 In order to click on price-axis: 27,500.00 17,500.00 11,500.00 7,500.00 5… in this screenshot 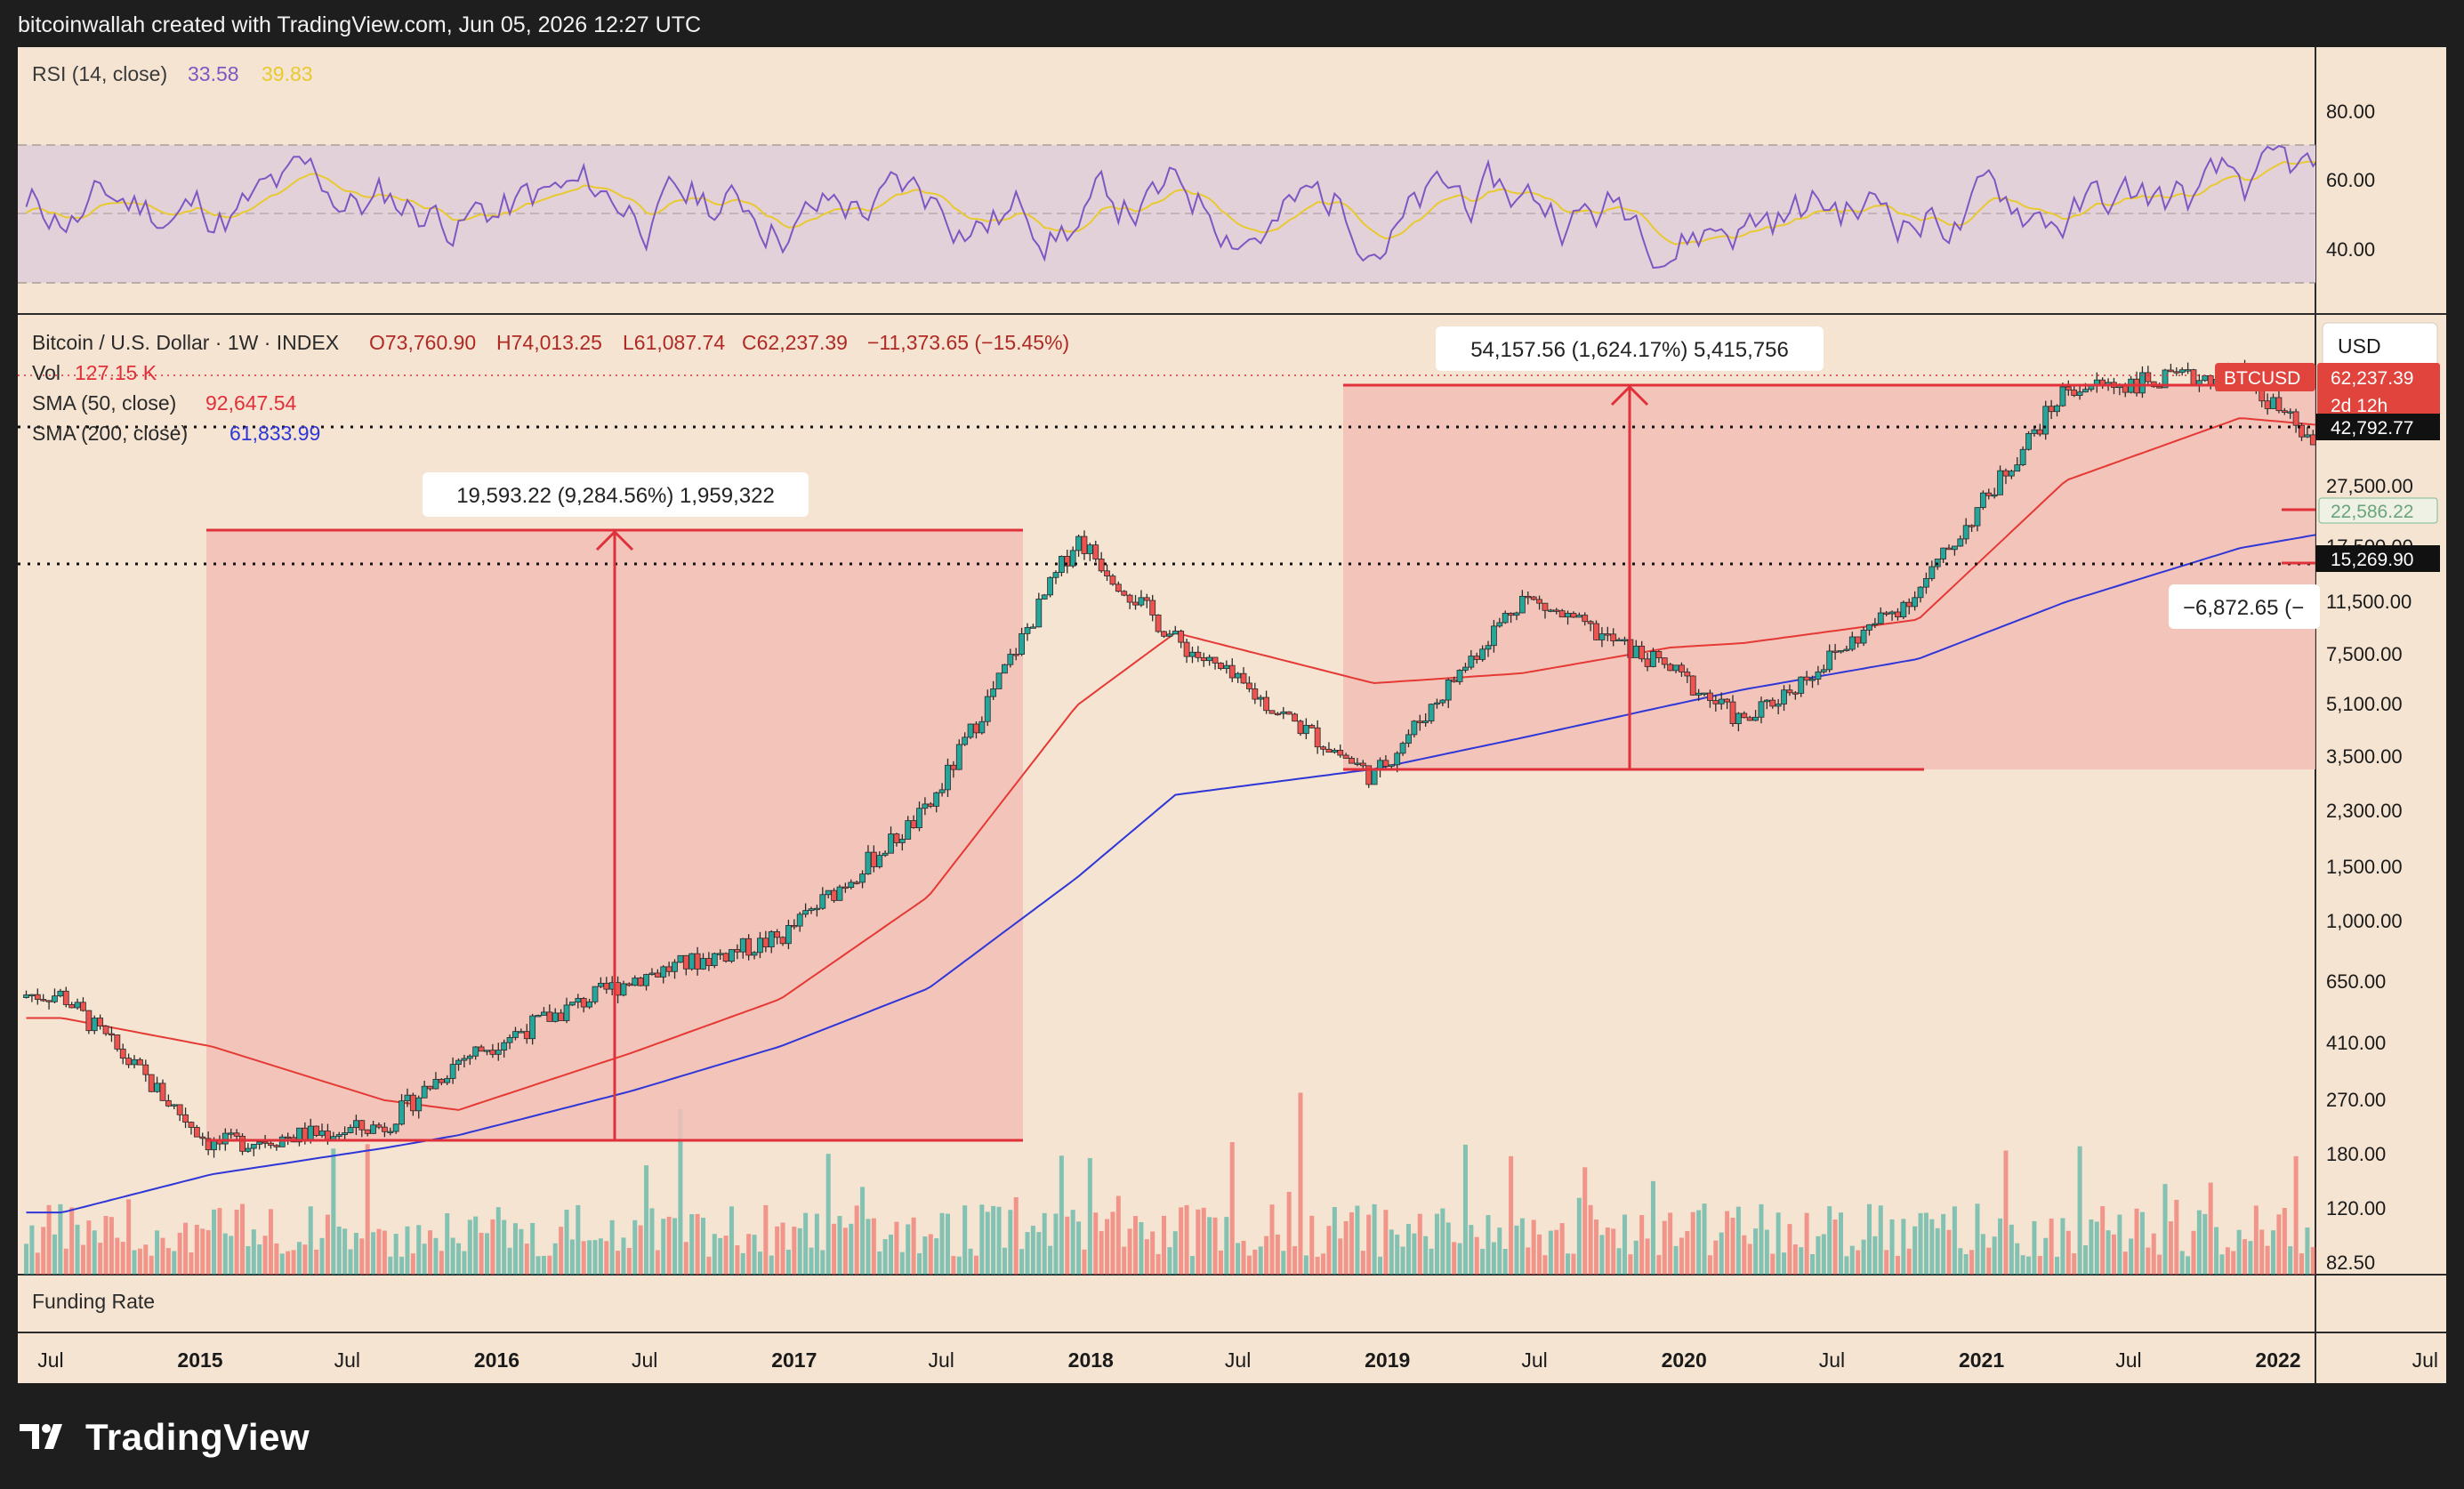, I will do `click(2370, 874)`.